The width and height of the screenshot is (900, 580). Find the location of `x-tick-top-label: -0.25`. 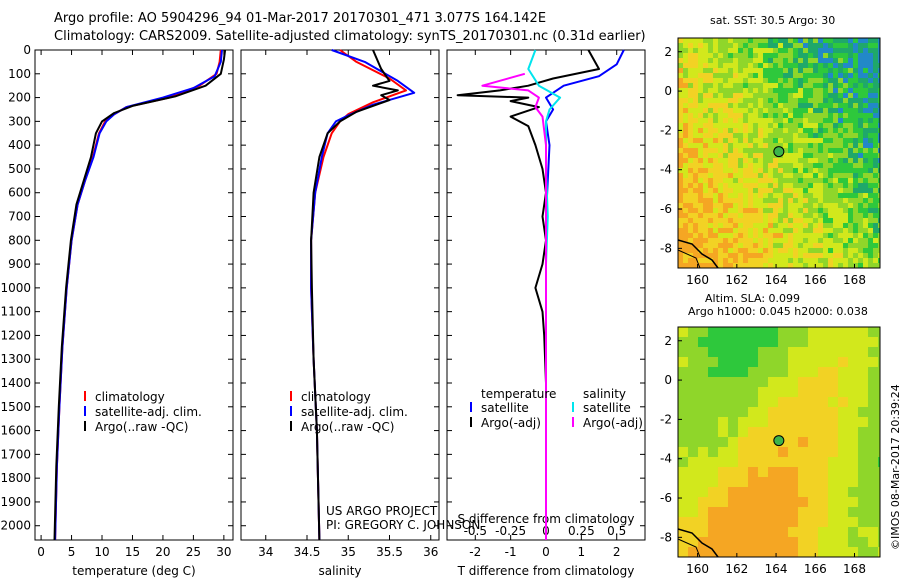

x-tick-top-label: -0.25 is located at coordinates (510, 531).